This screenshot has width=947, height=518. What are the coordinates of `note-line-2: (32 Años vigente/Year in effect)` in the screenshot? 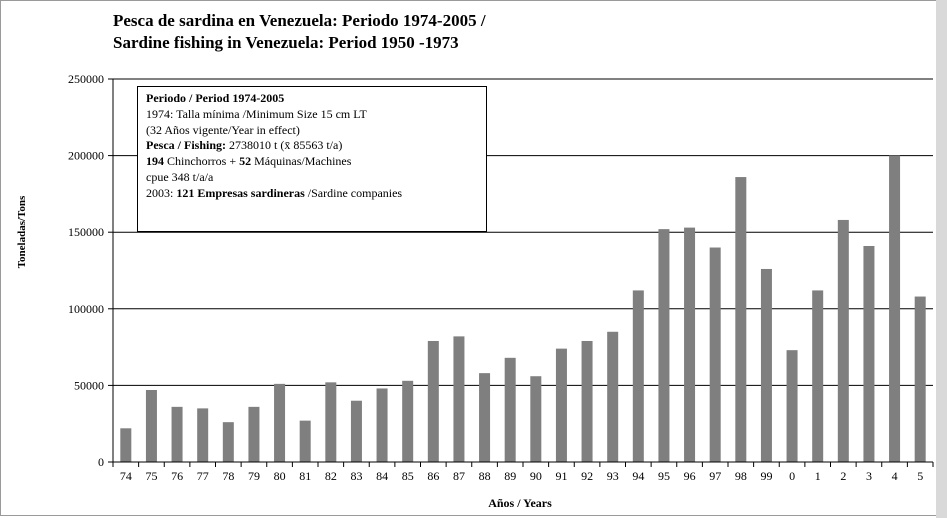 It's located at (223, 129).